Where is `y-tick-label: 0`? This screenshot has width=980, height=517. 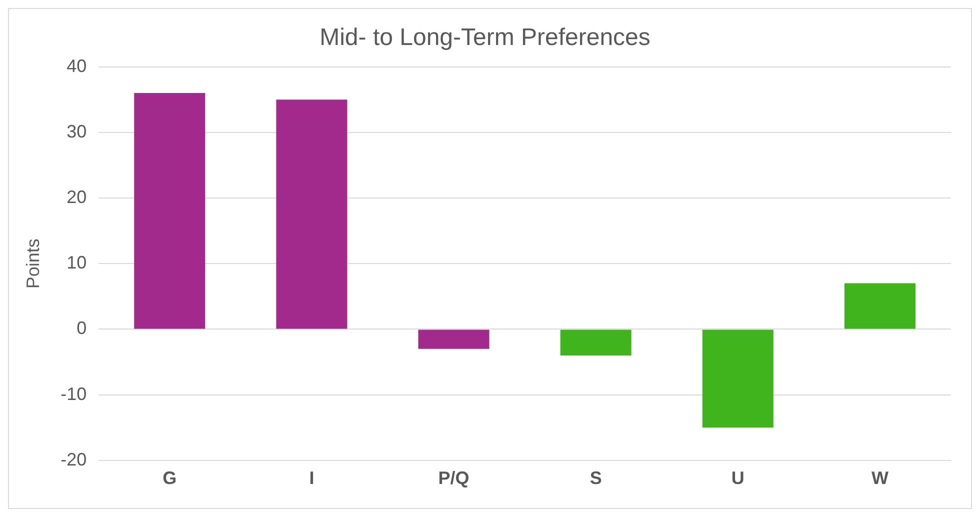
y-tick-label: 0 is located at coordinates (81, 328).